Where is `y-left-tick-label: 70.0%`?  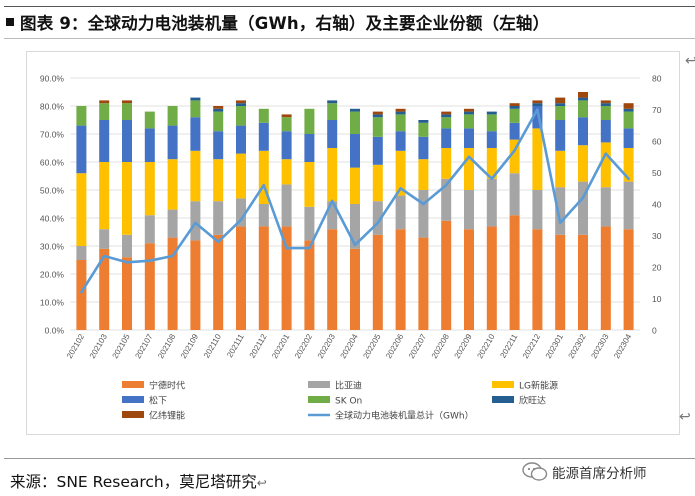
y-left-tick-label: 70.0% is located at coordinates (52, 135).